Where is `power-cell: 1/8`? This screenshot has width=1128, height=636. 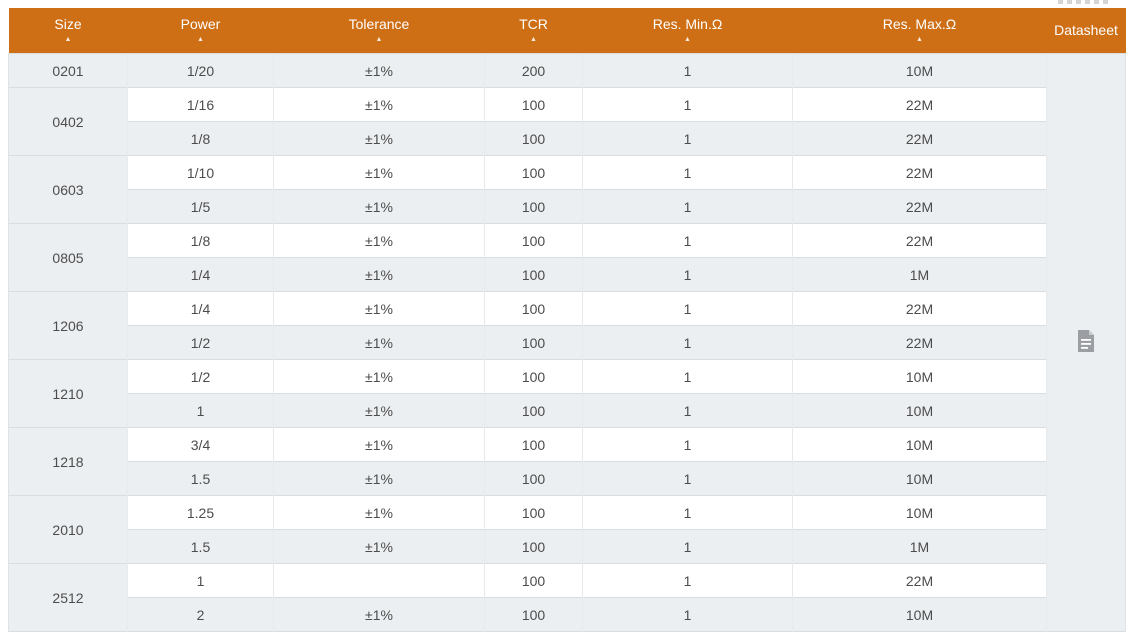
power-cell: 1/8 is located at coordinates (200, 240).